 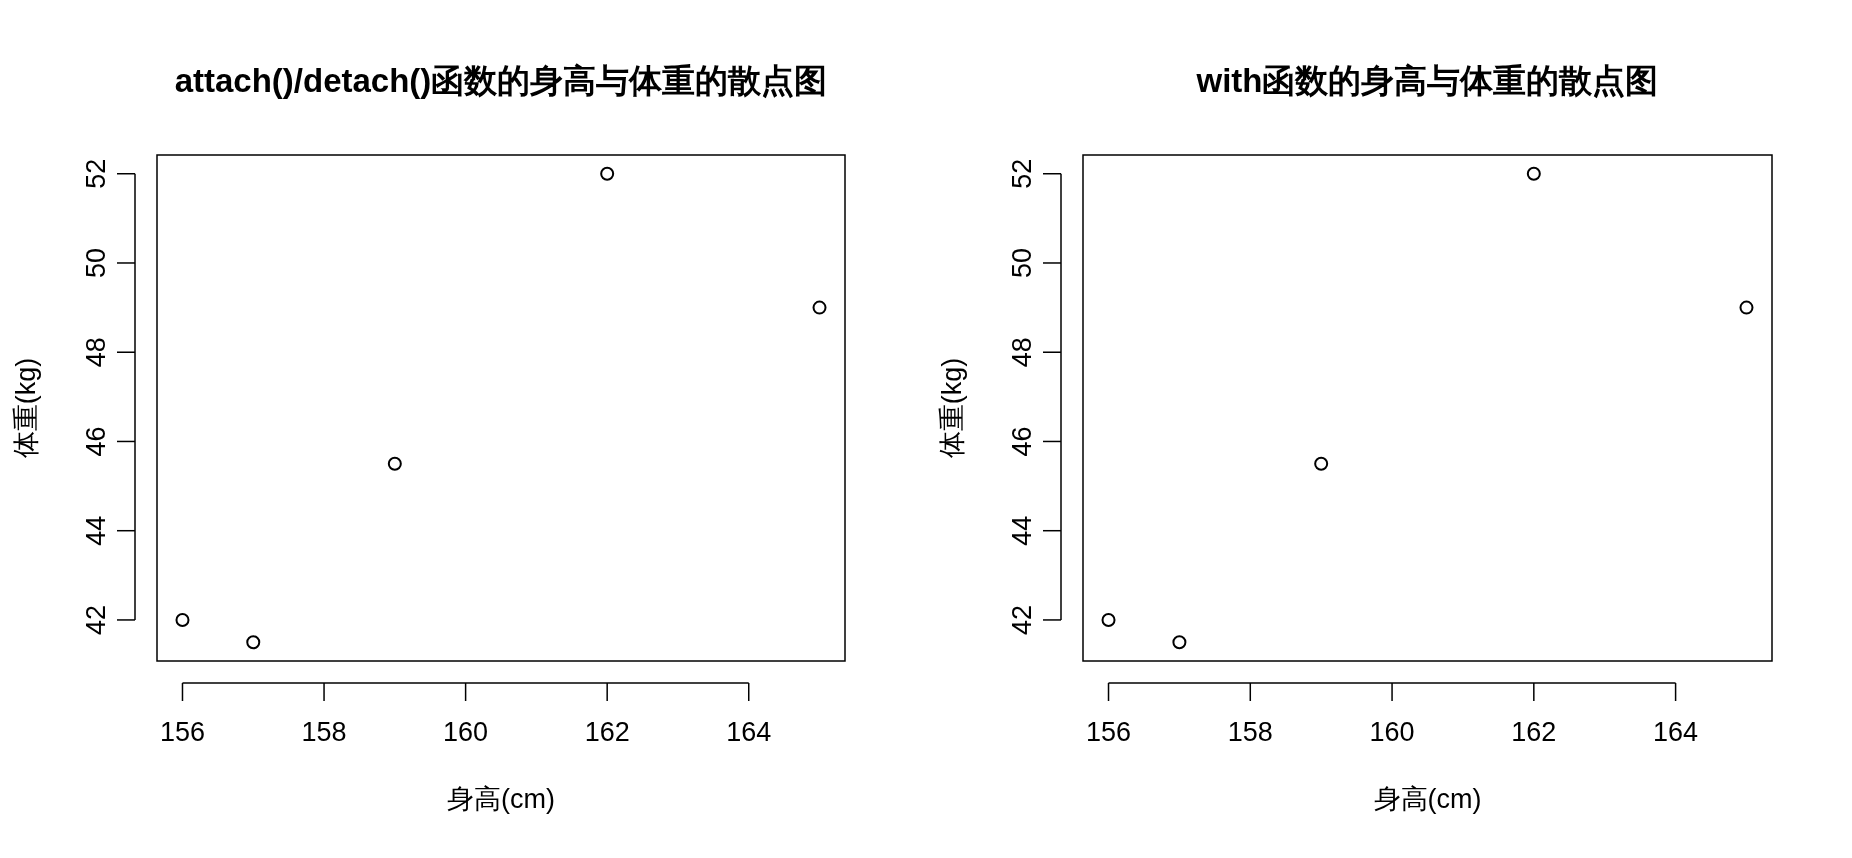 I want to click on chart-title: with函数的身高与体重的散点图, so click(x=1427, y=80).